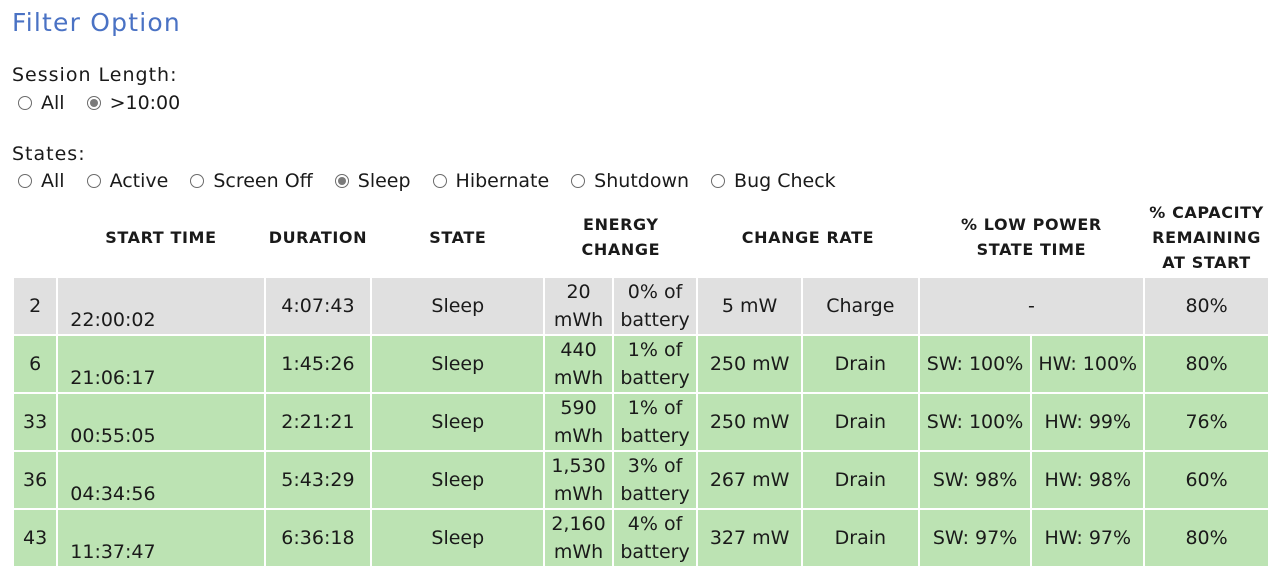  Describe the element at coordinates (1031, 237) in the screenshot. I see `header-low-power-state-time: % LOW POWER STATE TIME` at that location.